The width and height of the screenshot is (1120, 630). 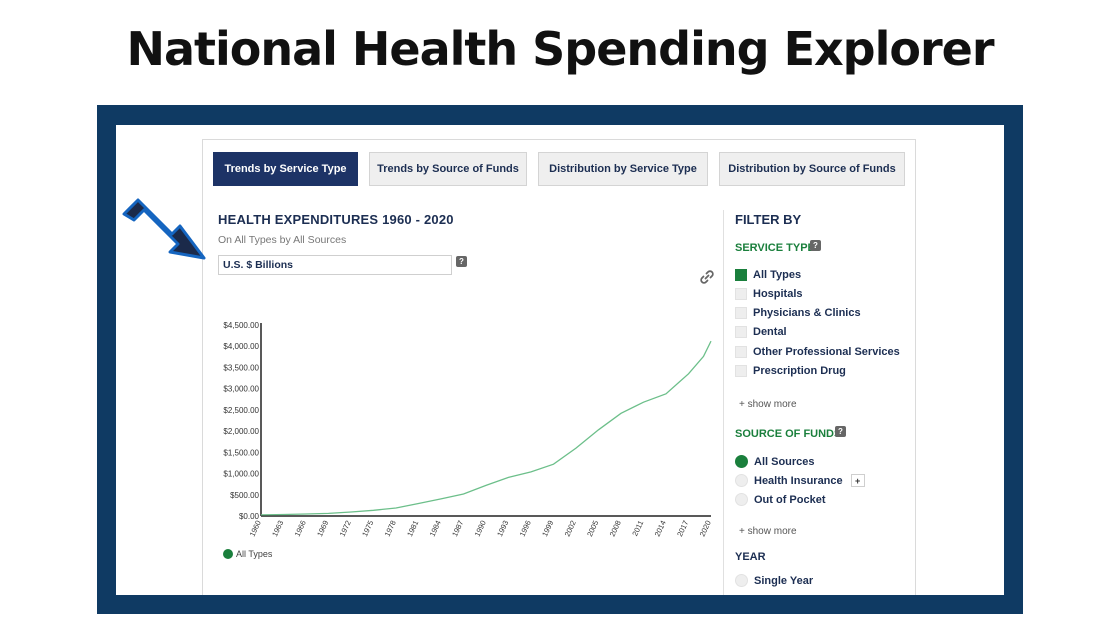 I want to click on chart-legend: All Types, so click(x=247, y=554).